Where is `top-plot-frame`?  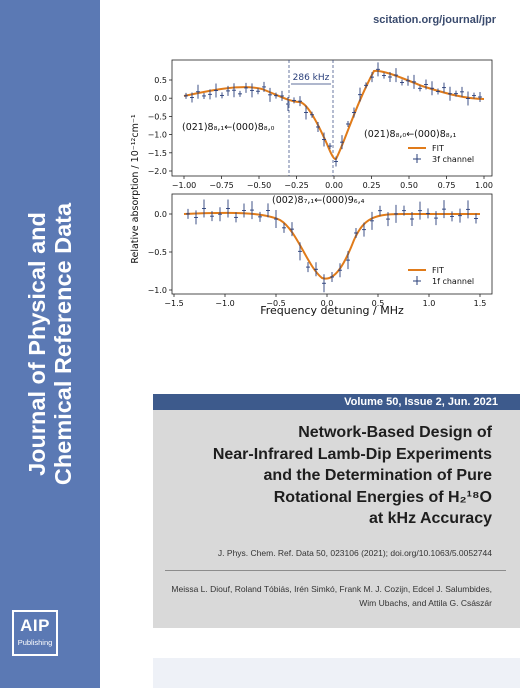
top-plot-frame is located at coordinates (332, 118).